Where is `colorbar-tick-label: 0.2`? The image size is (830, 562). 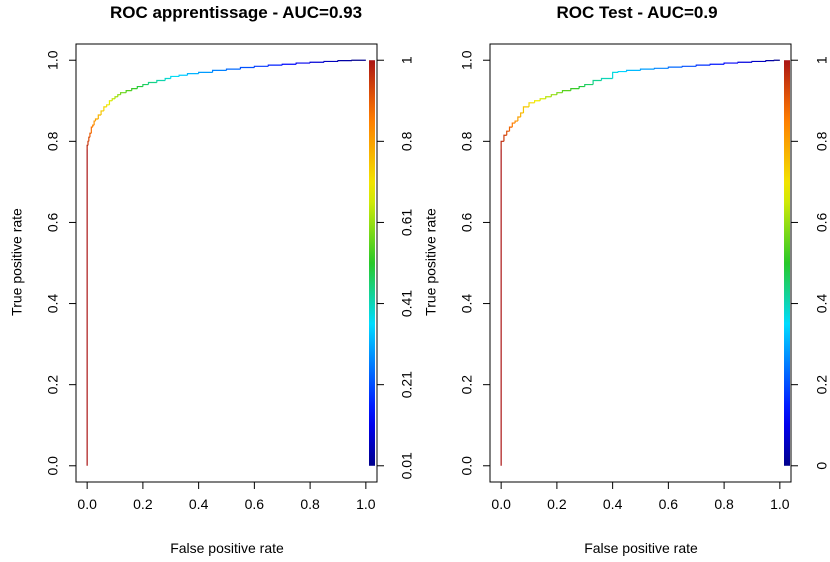
colorbar-tick-label: 0.2 is located at coordinates (822, 385).